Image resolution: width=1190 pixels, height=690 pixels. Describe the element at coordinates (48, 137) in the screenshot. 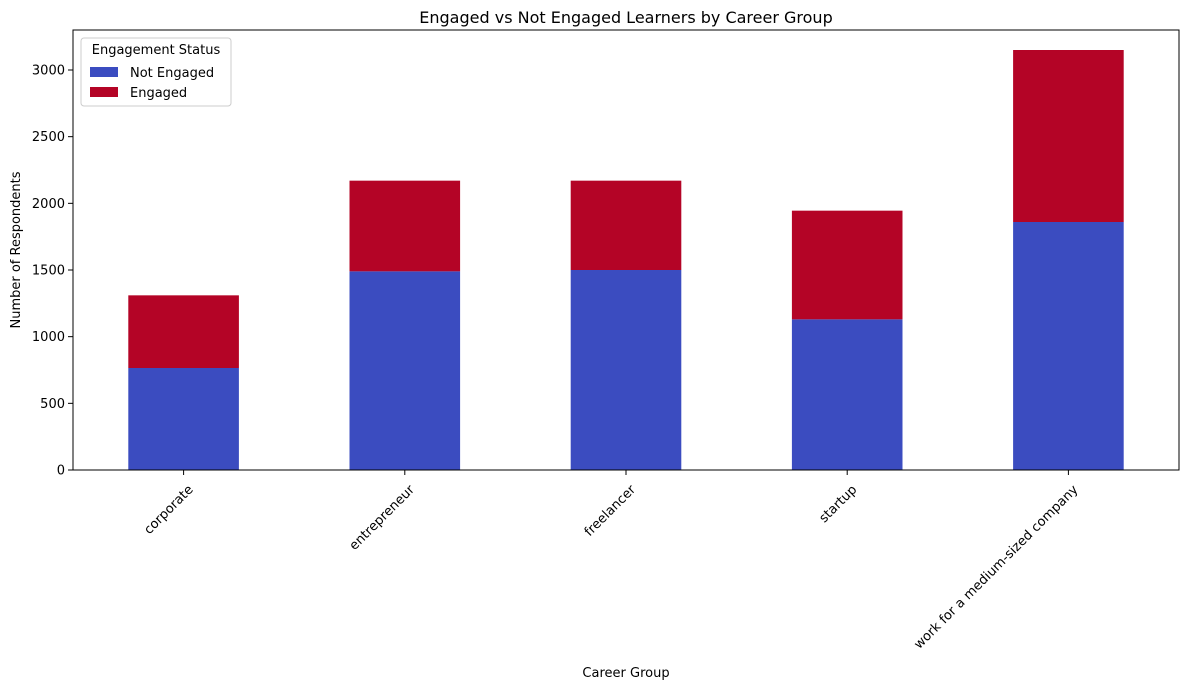

I see `y-tick-label: 2500` at that location.